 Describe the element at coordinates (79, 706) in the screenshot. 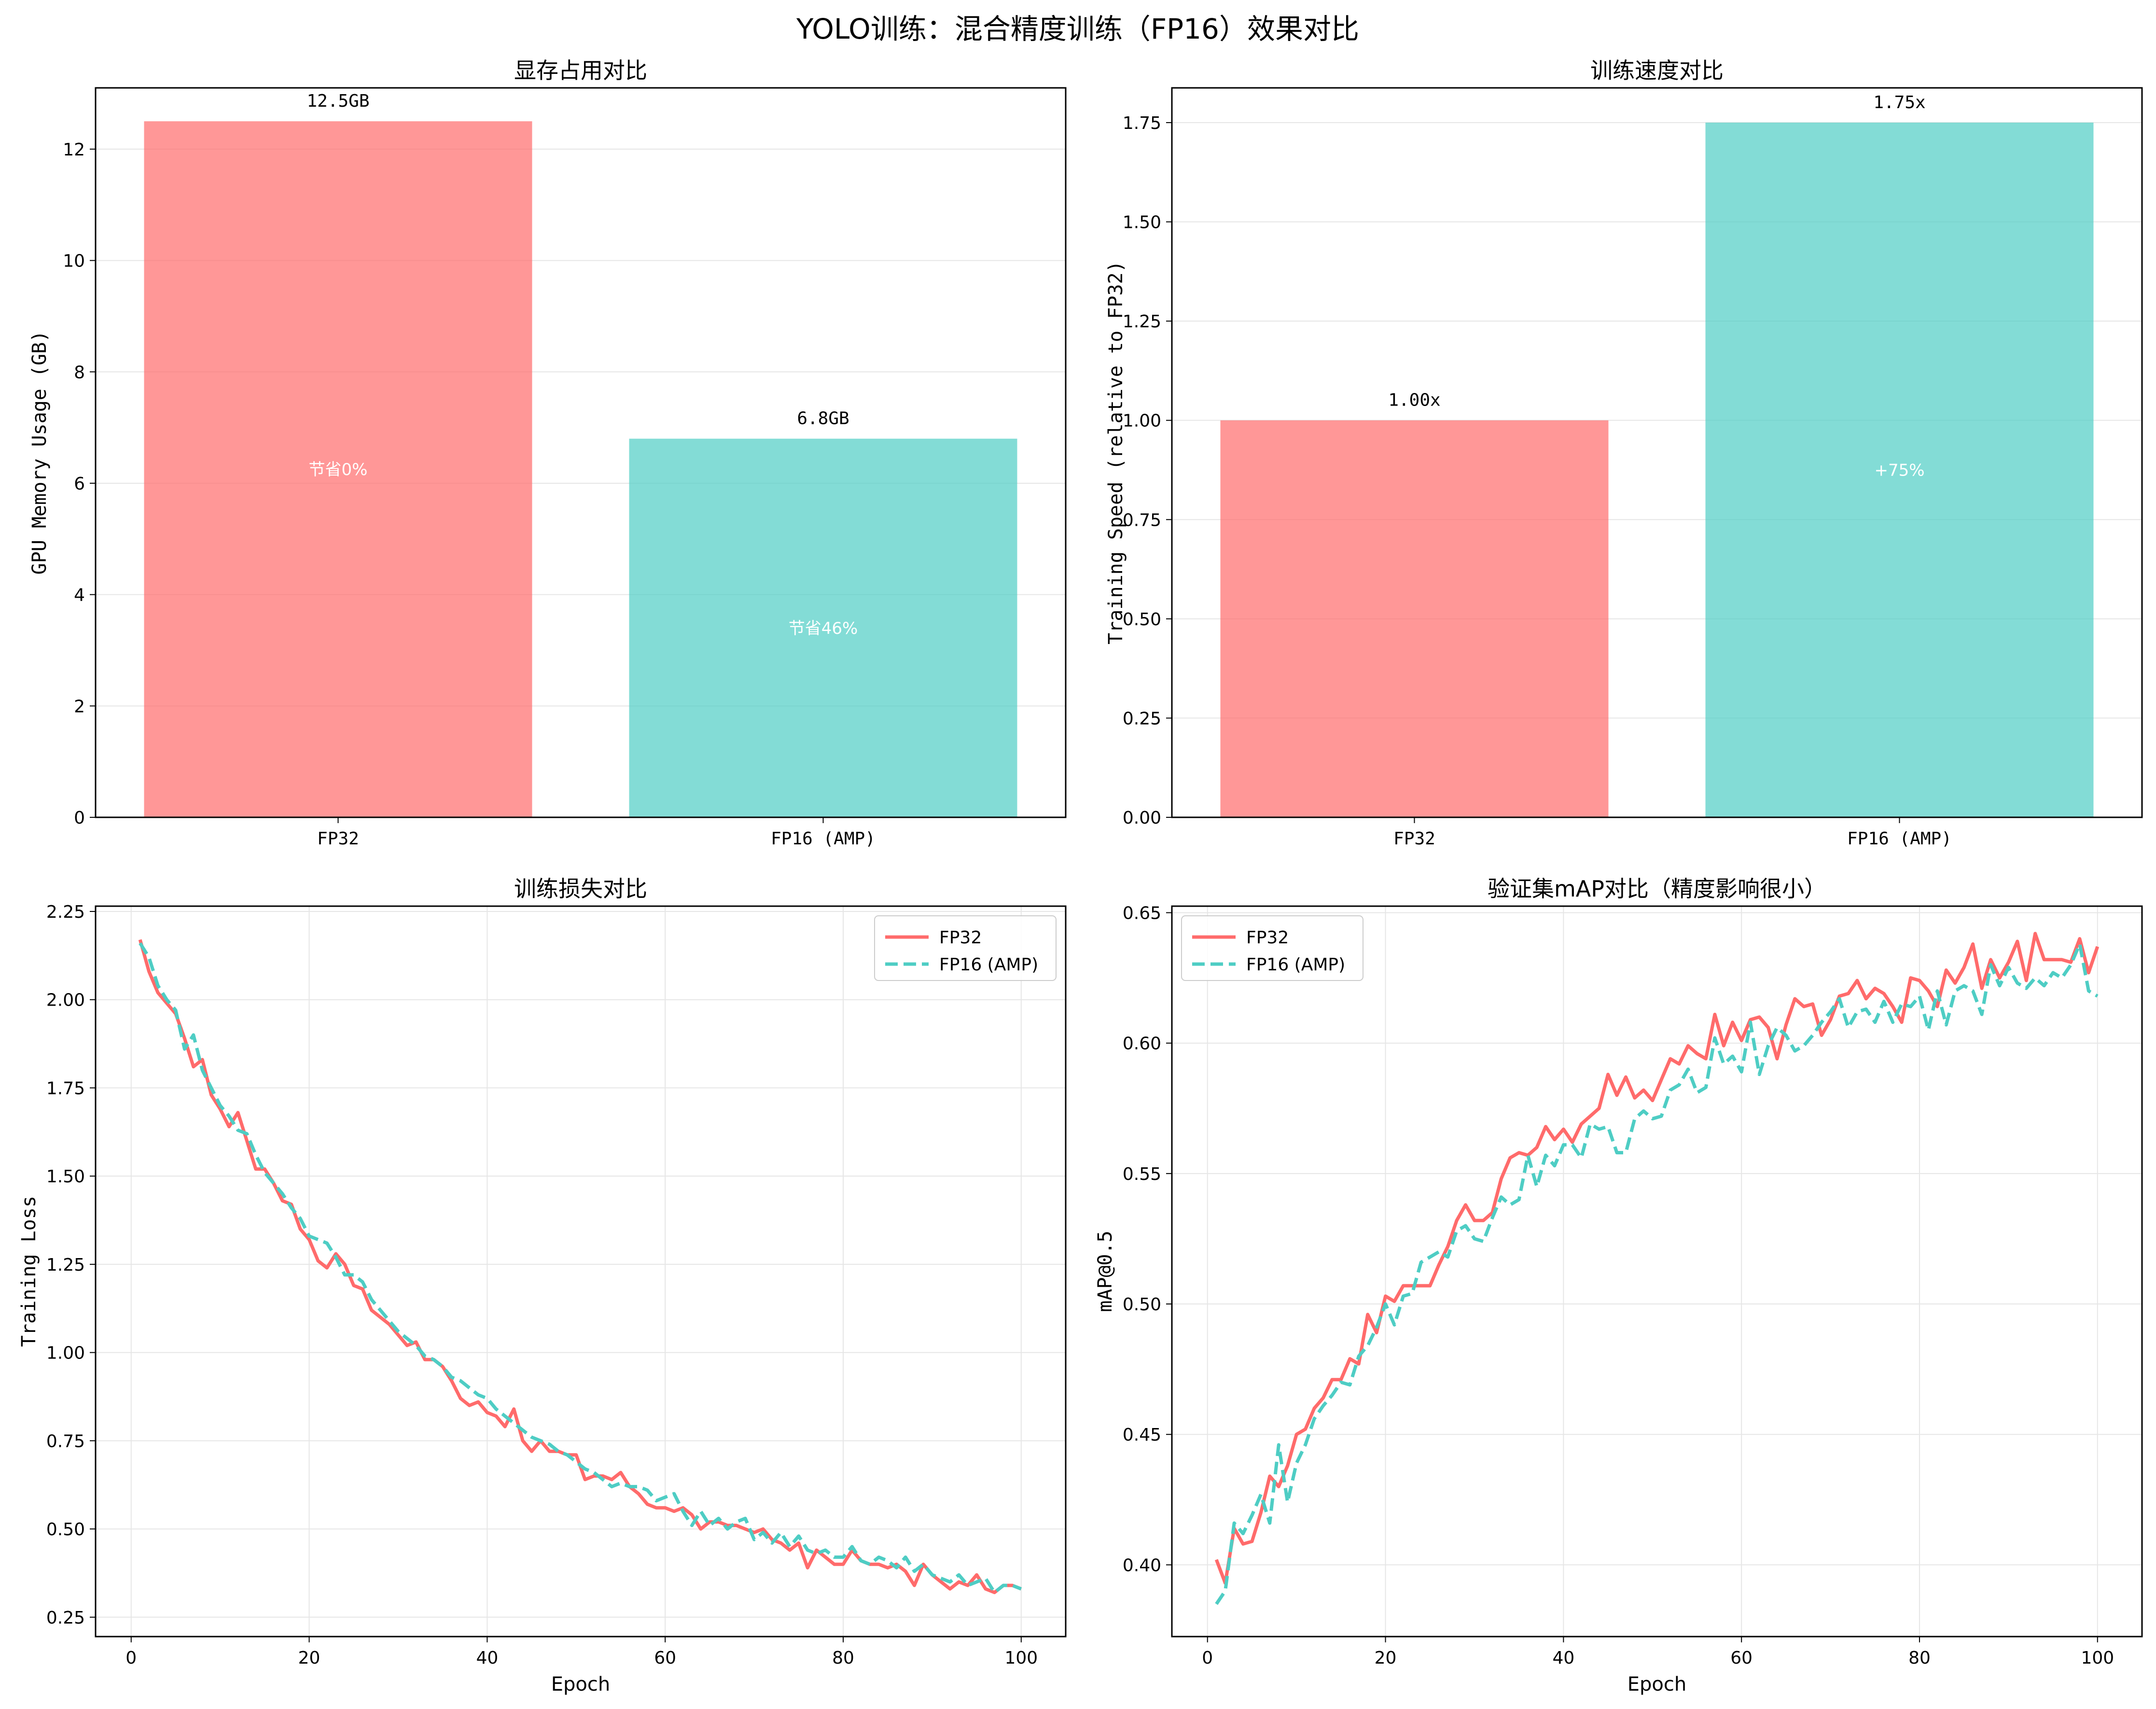

I see `y-tick-label: 2` at that location.